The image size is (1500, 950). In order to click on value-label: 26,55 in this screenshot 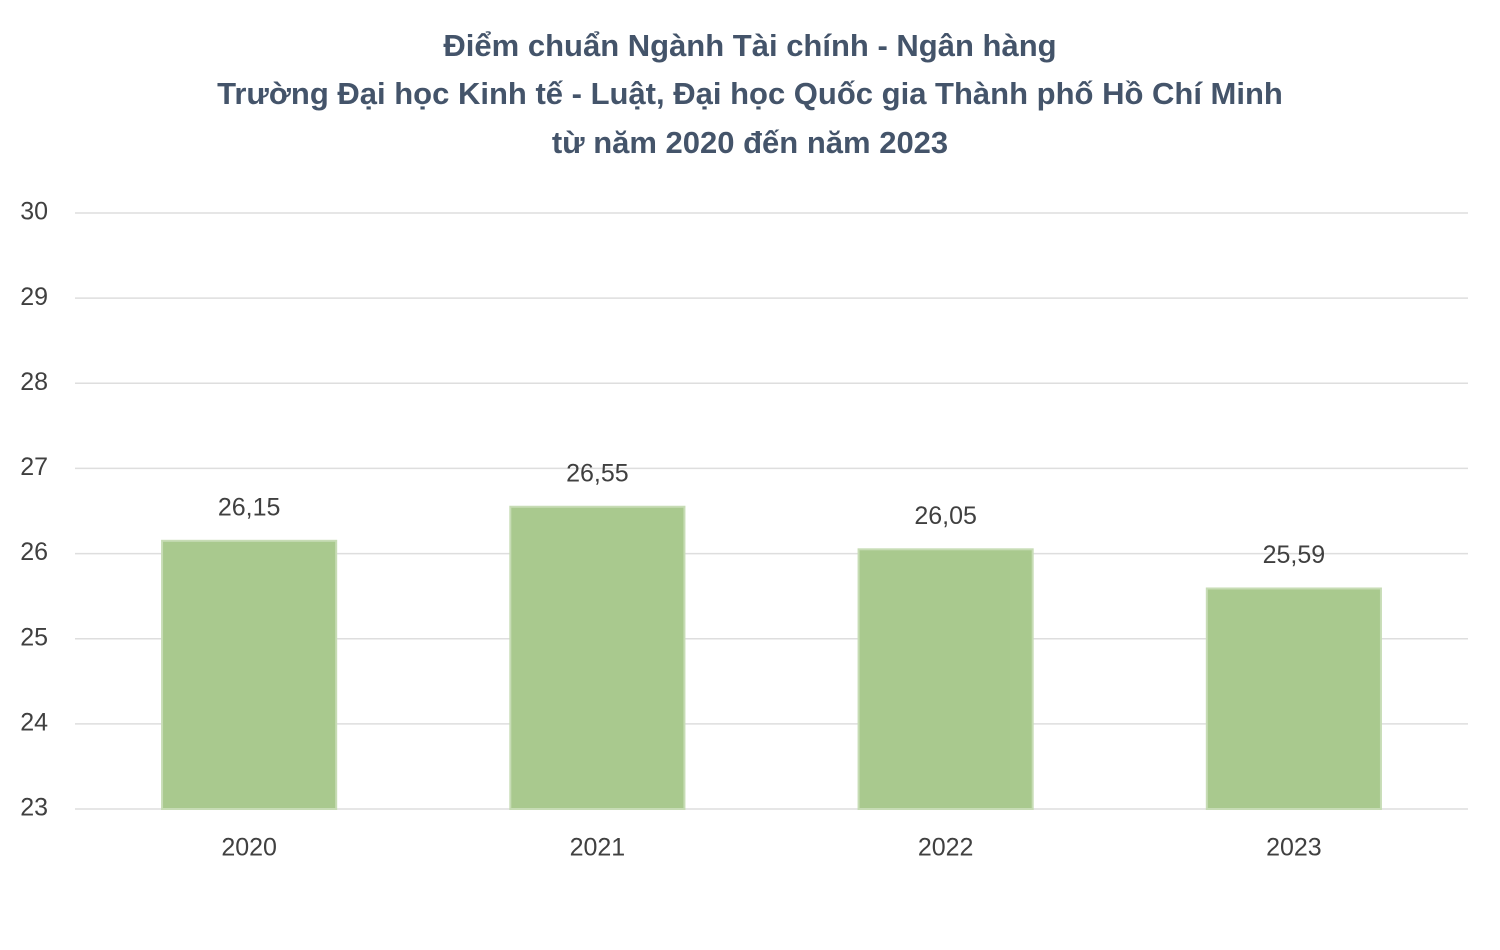, I will do `click(597, 473)`.